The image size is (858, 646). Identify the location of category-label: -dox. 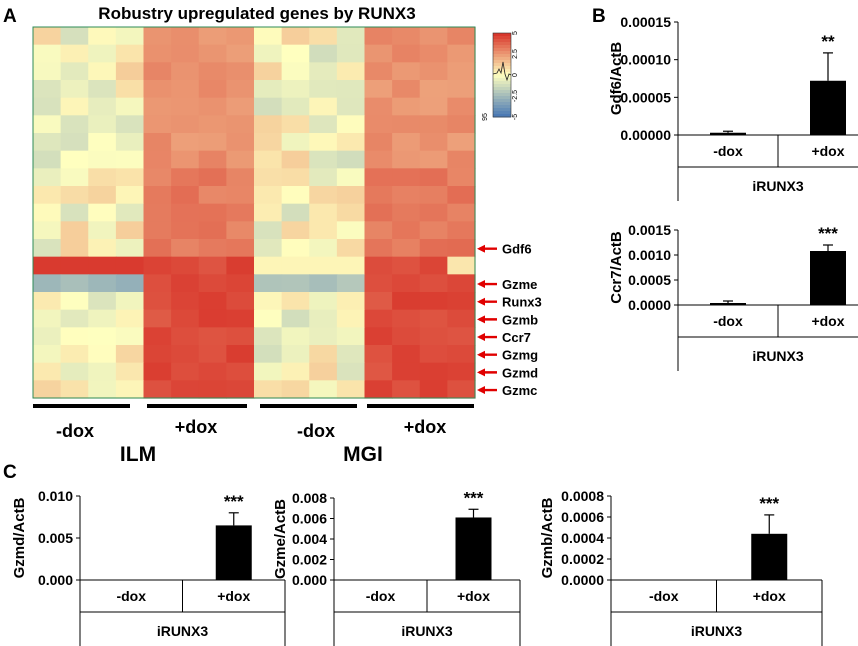
(381, 596).